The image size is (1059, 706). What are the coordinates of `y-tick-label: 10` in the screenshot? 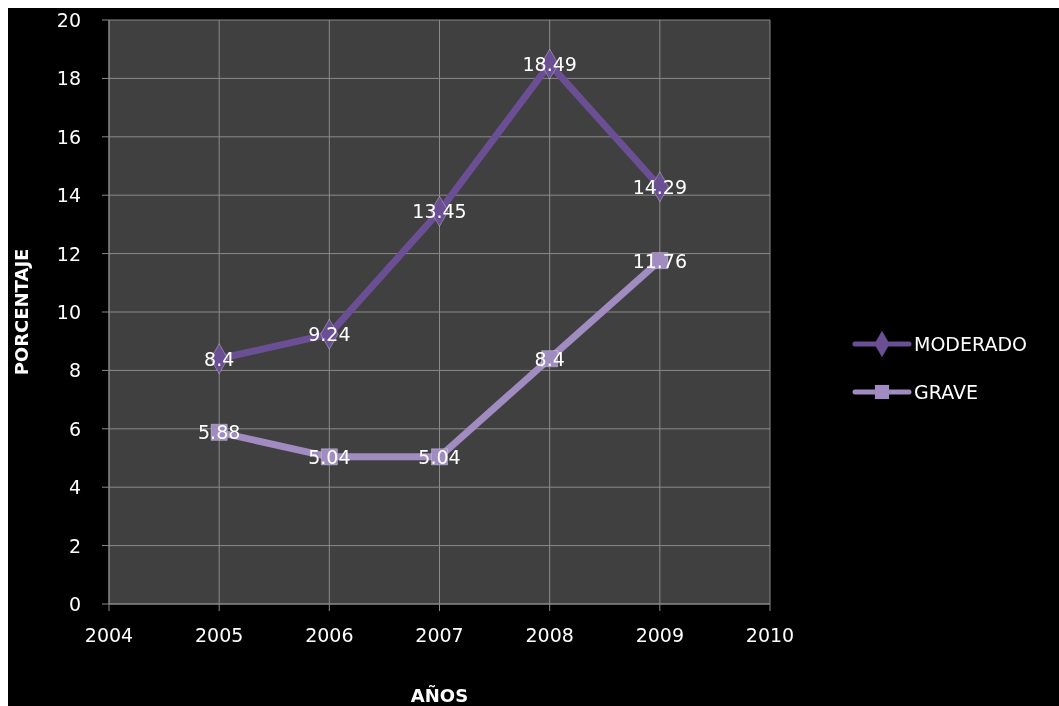 It's located at (68, 312).